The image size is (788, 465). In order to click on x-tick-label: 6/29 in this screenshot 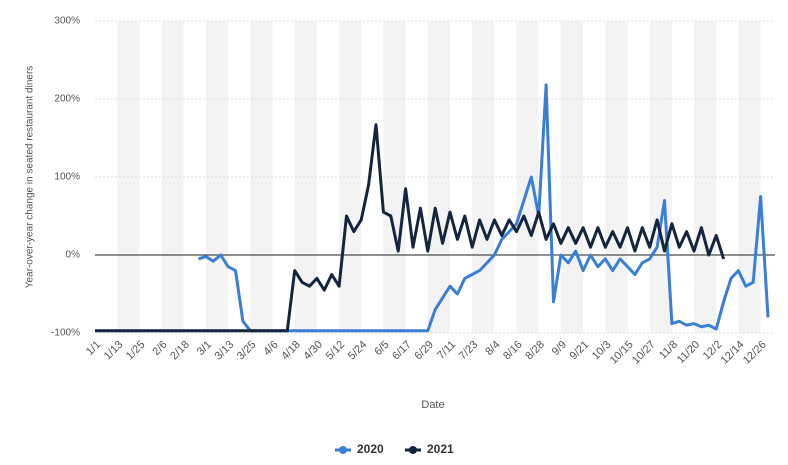, I will do `click(424, 351)`.